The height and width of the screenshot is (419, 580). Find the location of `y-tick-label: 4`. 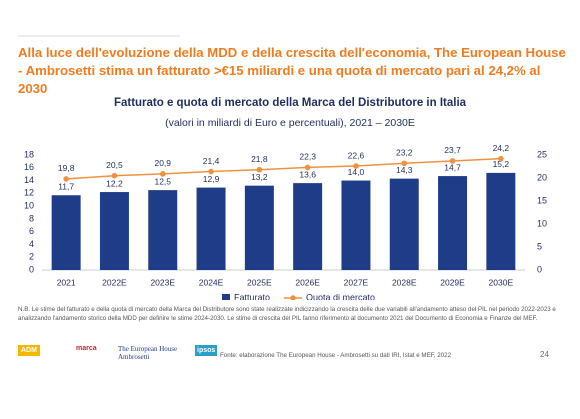

y-tick-label: 4 is located at coordinates (31, 244).